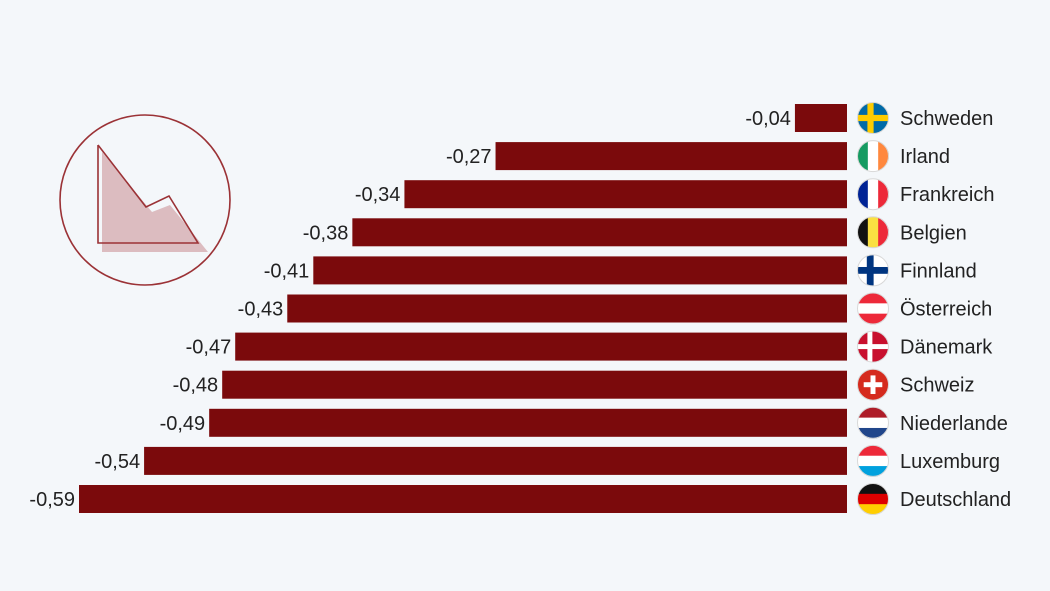 Image resolution: width=1050 pixels, height=591 pixels. Describe the element at coordinates (873, 384) in the screenshot. I see `switzerland-flag-icon` at that location.